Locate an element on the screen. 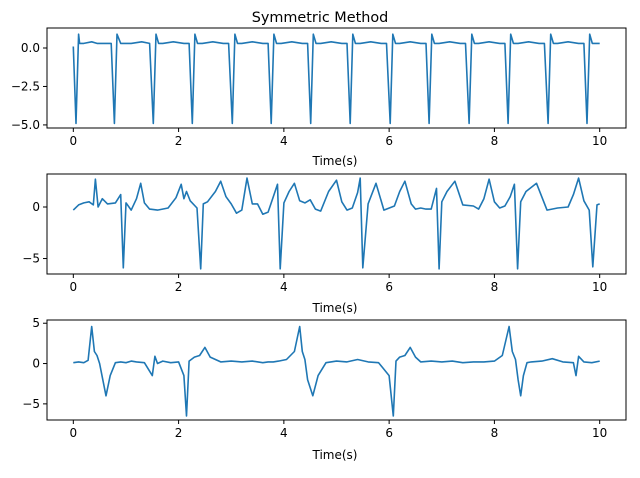 Image resolution: width=640 pixels, height=478 pixels. chart-title: Symmetric Method is located at coordinates (320, 18).